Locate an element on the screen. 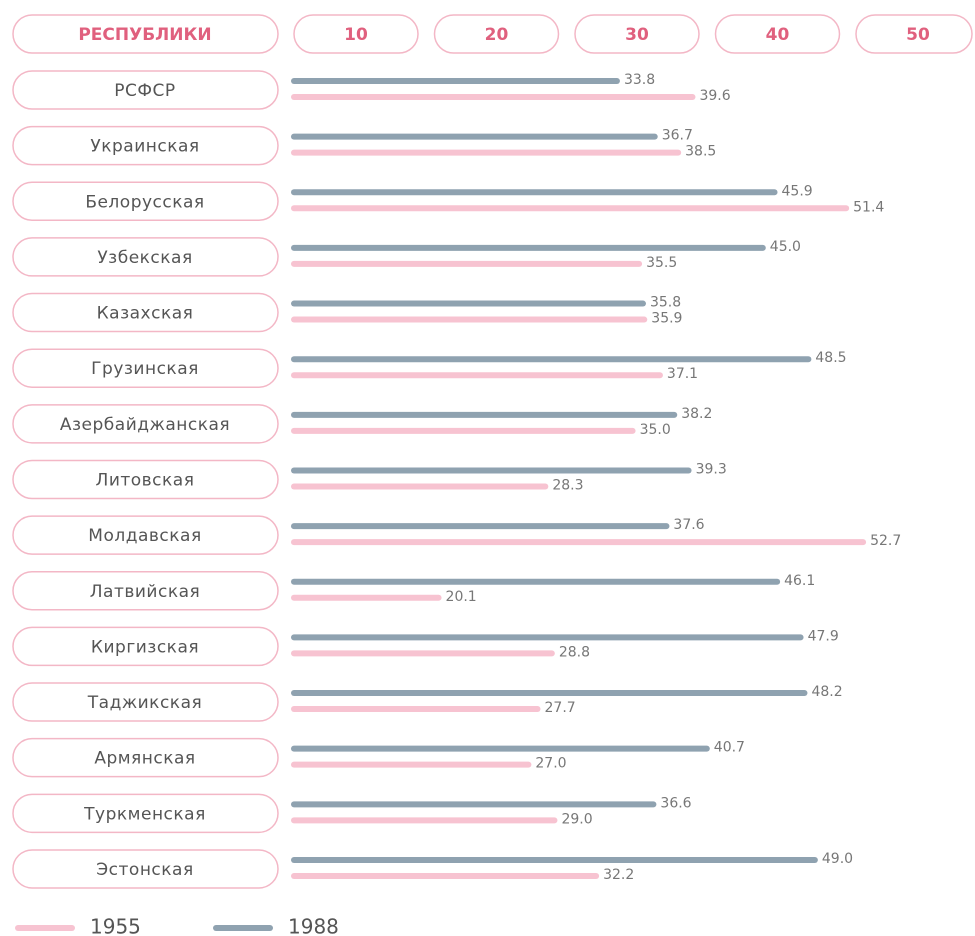  value-label: 39.6 is located at coordinates (714, 96).